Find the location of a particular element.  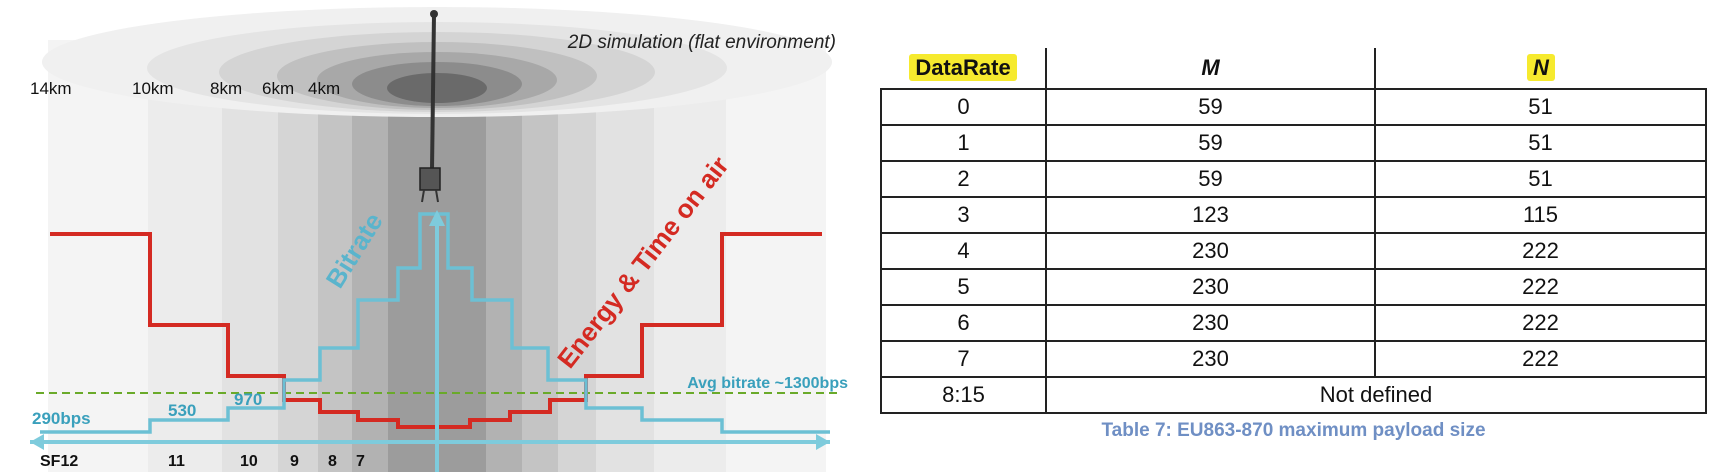

sf-label: 10 is located at coordinates (249, 461).